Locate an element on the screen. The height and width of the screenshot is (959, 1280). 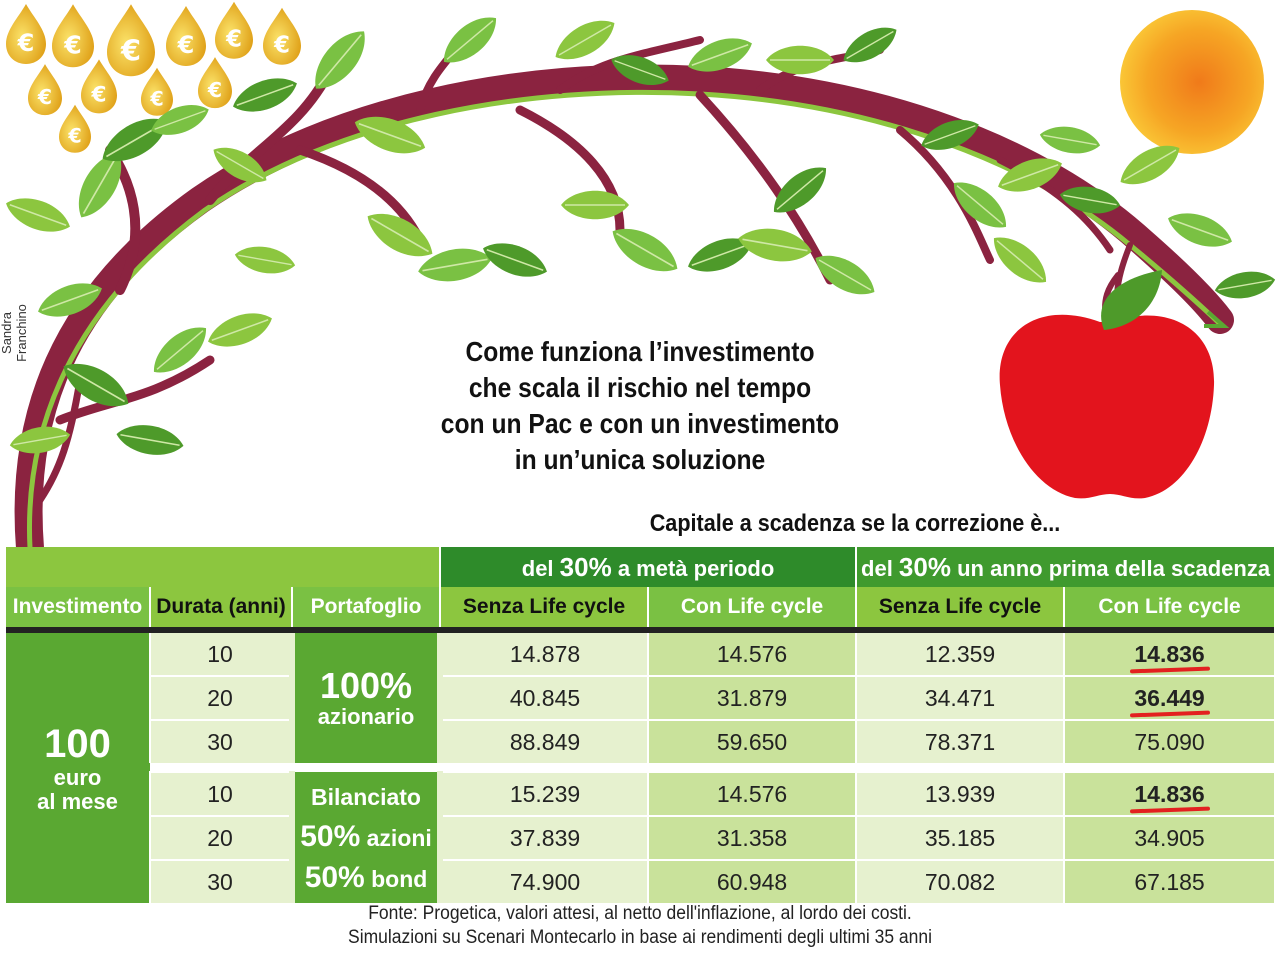
title-line-2: che scala il rischio nel tempo is located at coordinates (640, 387).